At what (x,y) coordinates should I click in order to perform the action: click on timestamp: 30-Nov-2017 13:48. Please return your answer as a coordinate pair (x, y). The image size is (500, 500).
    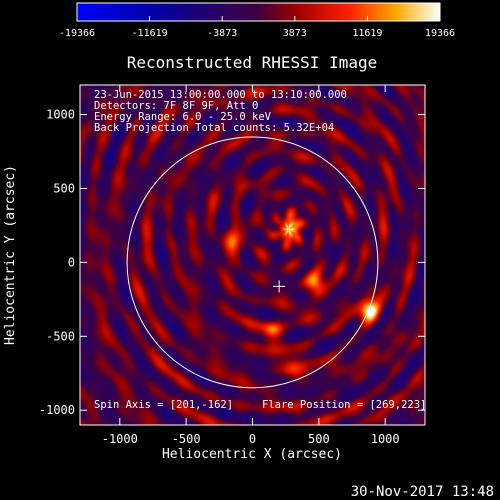
    Looking at the image, I should click on (422, 492).